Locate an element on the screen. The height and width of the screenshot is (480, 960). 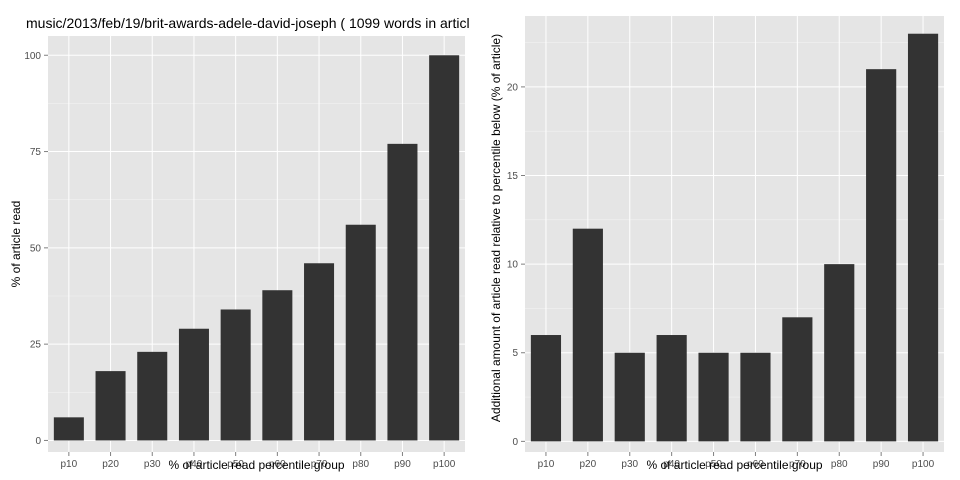
x-ticks-left: p10 p20 p30 p40 p50 p60 p70 p80 p90 p100 is located at coordinates (258, 461).